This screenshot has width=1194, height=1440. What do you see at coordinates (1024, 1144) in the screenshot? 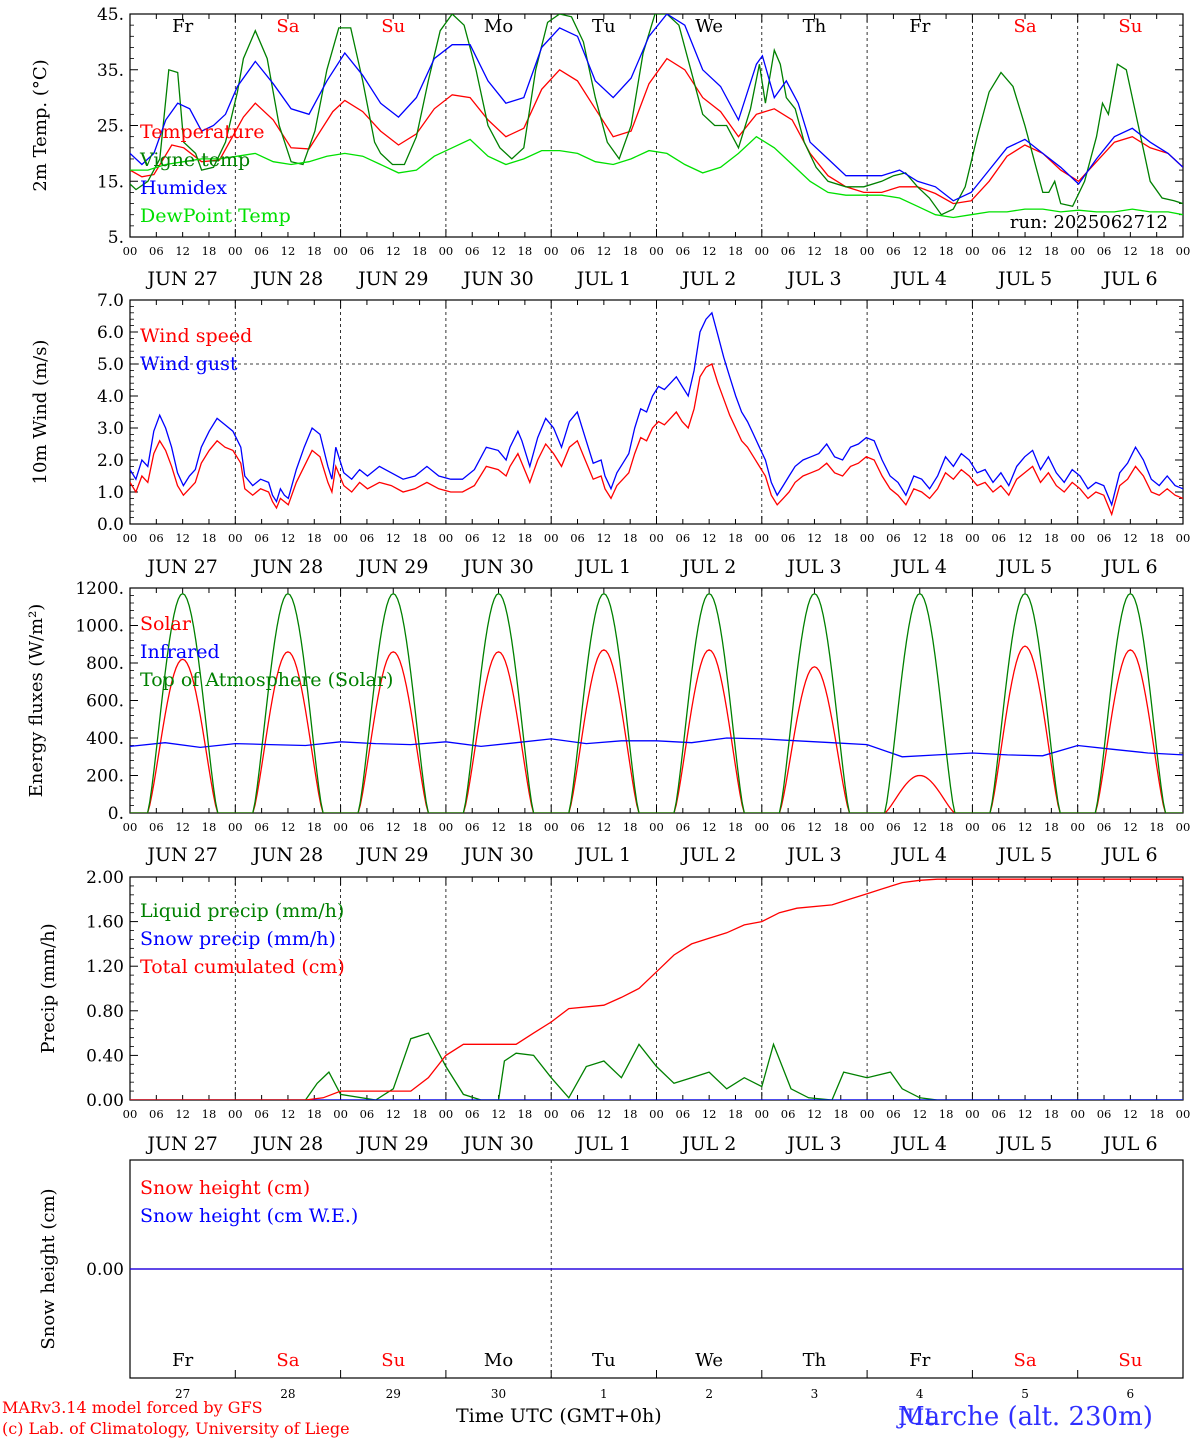
I see `date-label: JUL 5` at bounding box center [1024, 1144].